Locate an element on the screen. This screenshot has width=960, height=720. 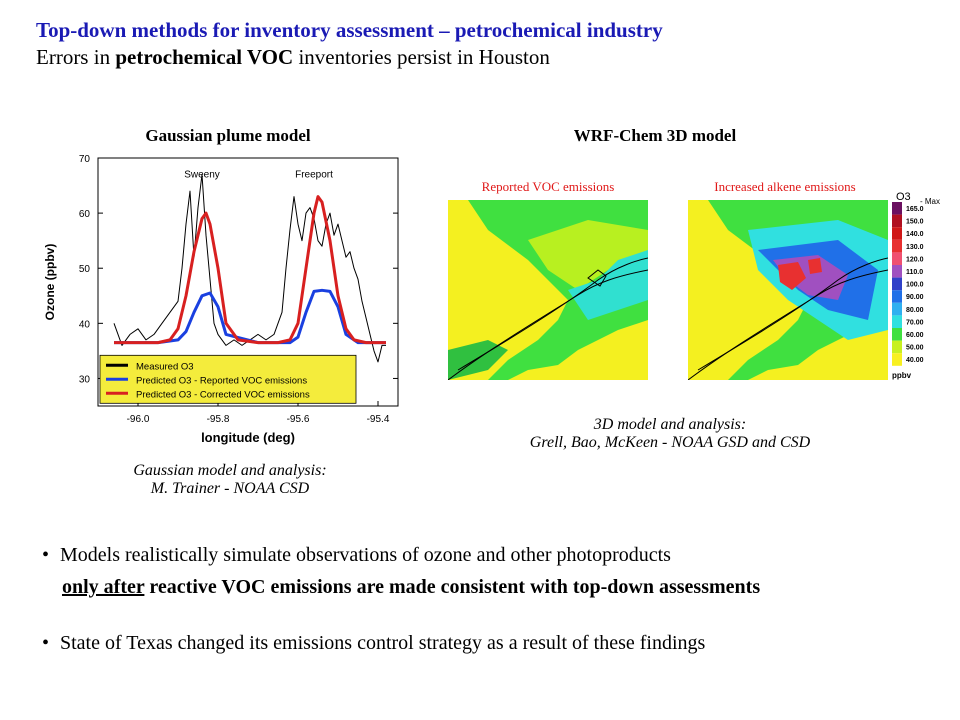
colorbar-level: 70.00 is located at coordinates (915, 322).